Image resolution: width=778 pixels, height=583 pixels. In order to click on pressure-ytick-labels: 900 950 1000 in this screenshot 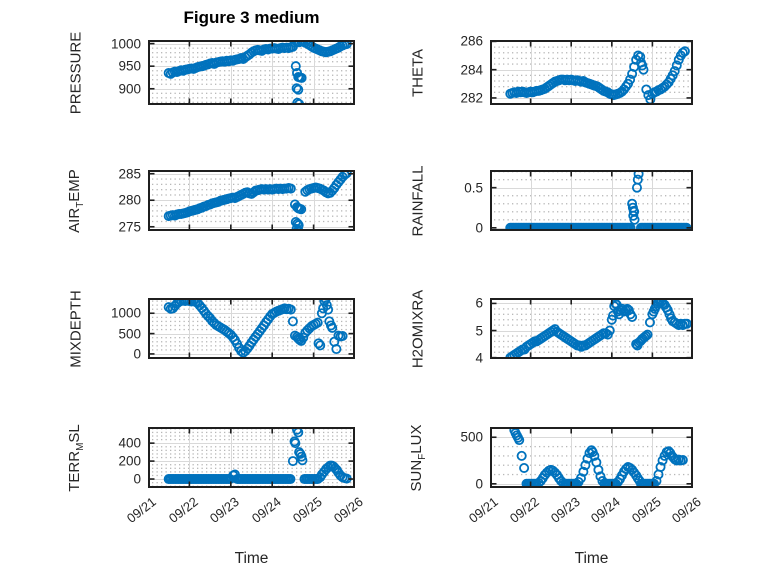, I will do `click(118, 70)`.